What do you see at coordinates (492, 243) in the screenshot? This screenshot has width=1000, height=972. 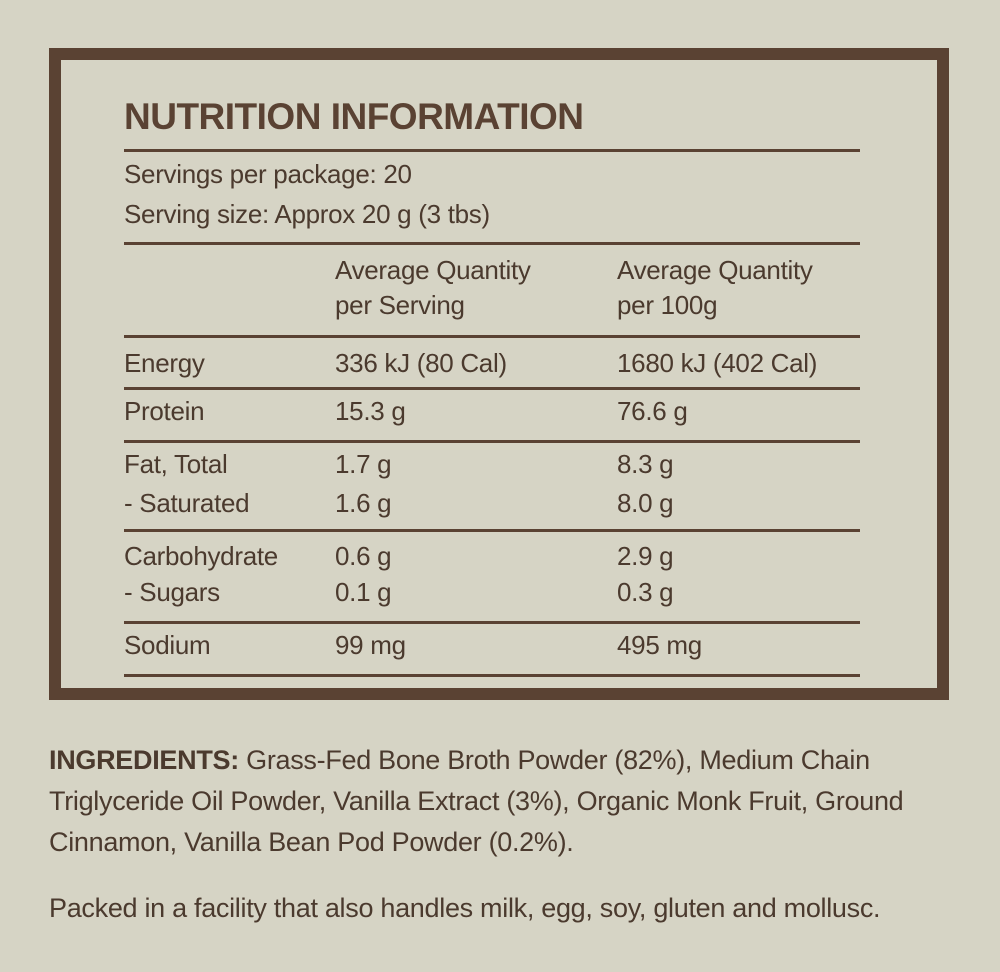 I see `header-rule-top` at bounding box center [492, 243].